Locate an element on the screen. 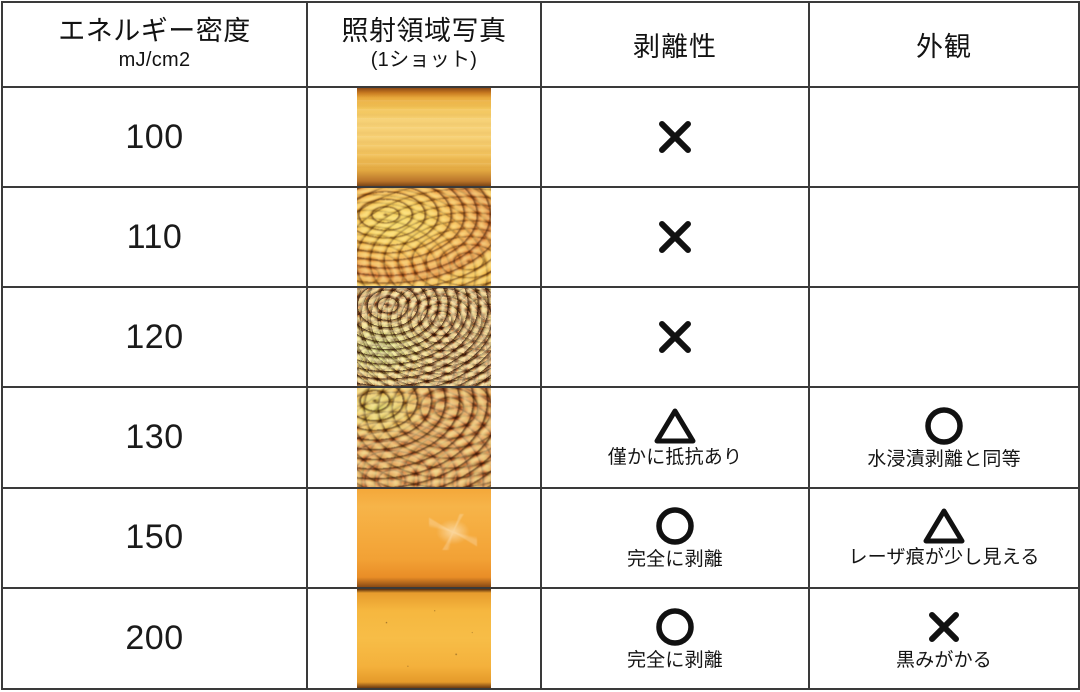  photo-specks is located at coordinates (424, 638).